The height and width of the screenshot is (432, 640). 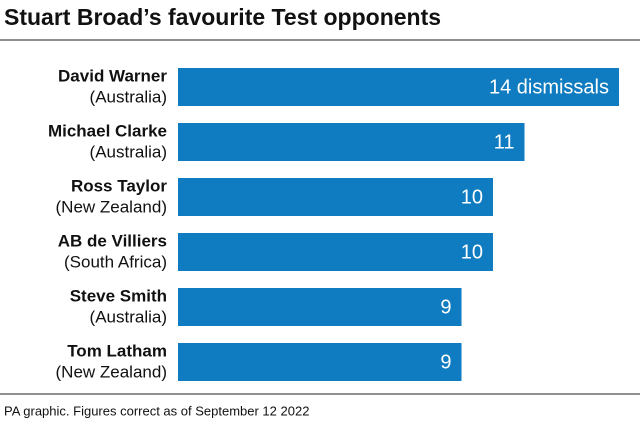 What do you see at coordinates (222, 17) in the screenshot?
I see `chart-title: Stuart Broad’s favourite Test opponents` at bounding box center [222, 17].